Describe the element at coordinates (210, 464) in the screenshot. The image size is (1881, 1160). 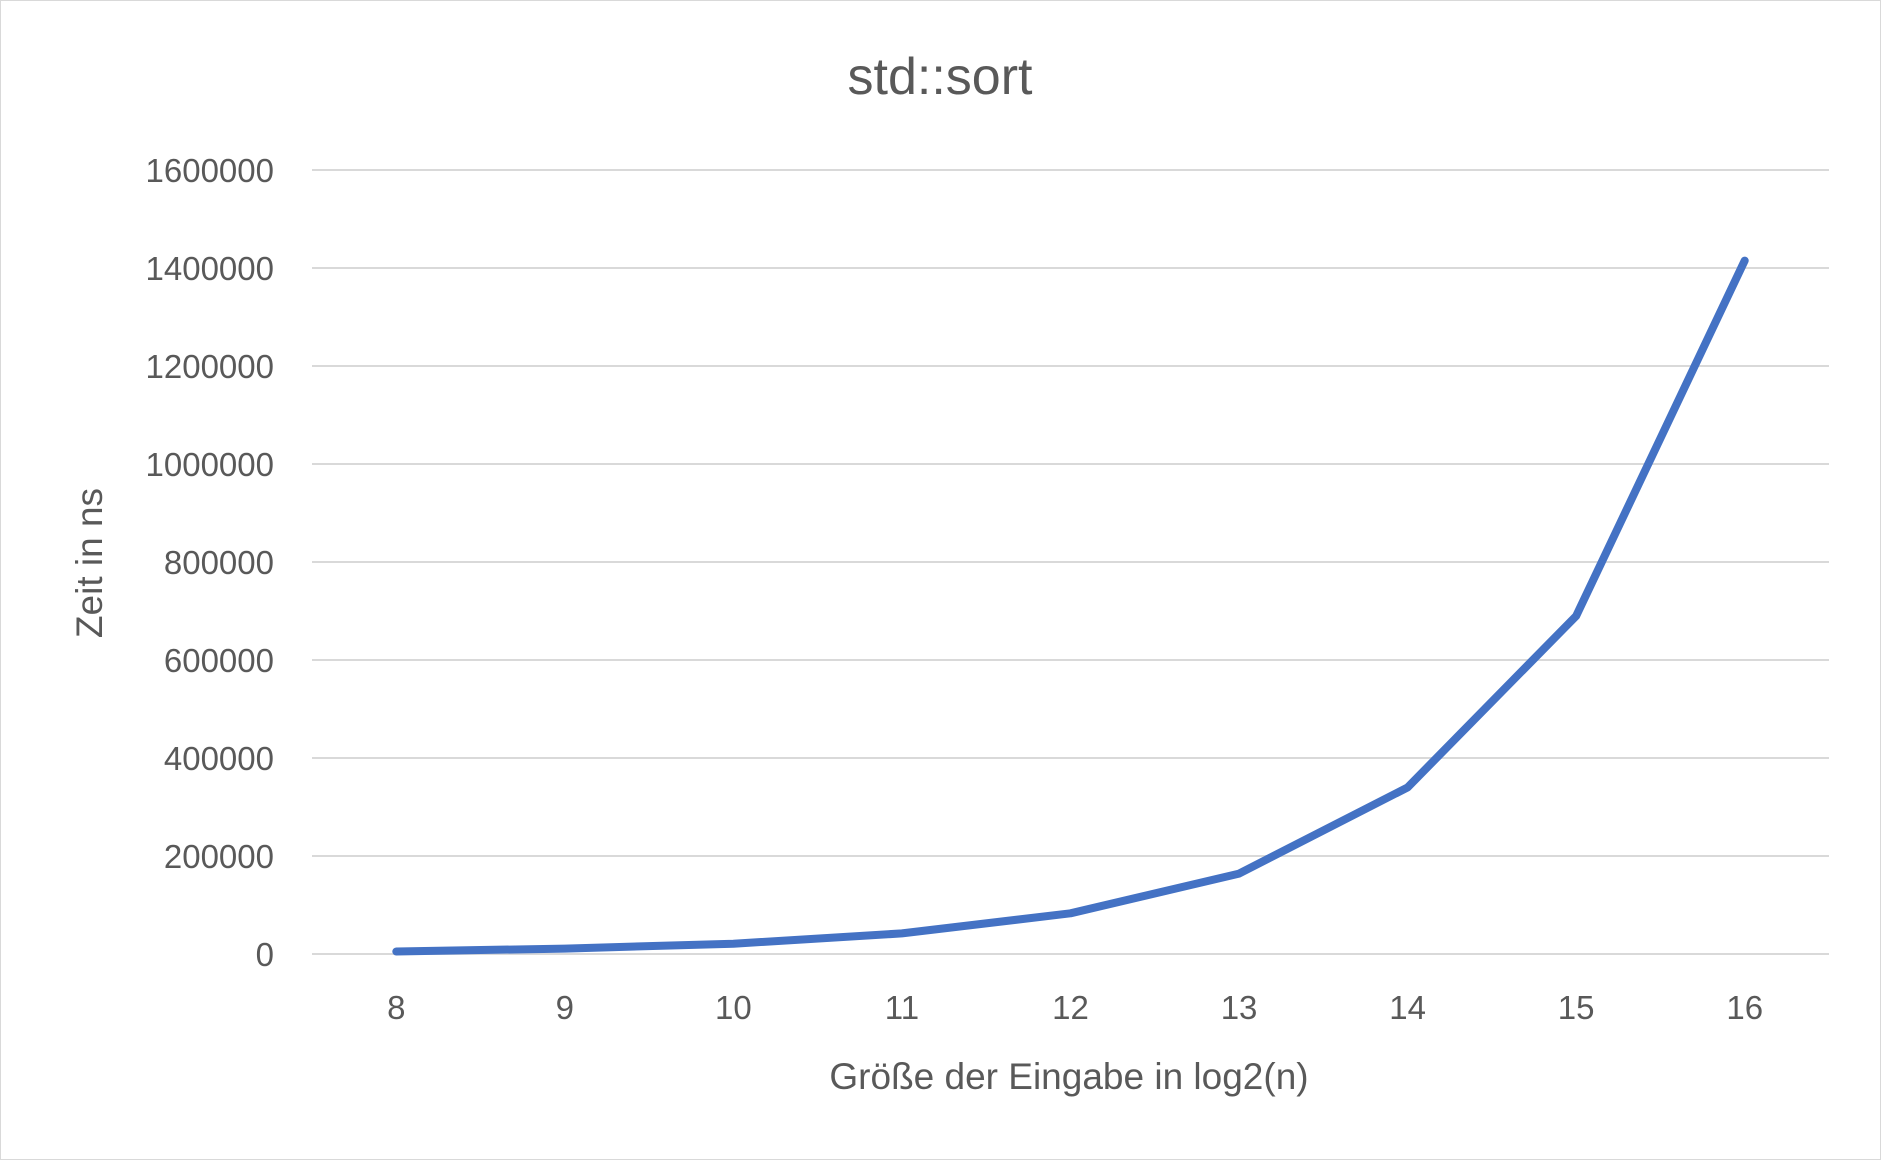
I see `y-tick-label: 1000000` at that location.